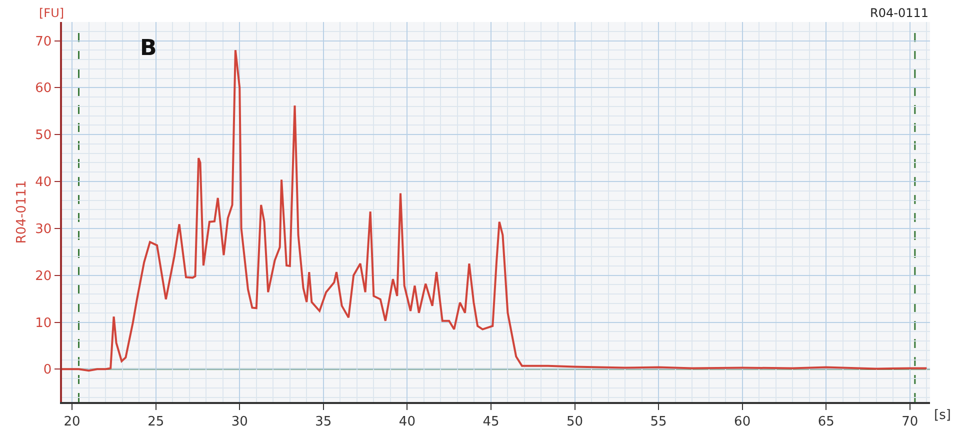 This screenshot has width=964, height=442. Describe the element at coordinates (239, 422) in the screenshot. I see `x-tick-label: 30` at that location.